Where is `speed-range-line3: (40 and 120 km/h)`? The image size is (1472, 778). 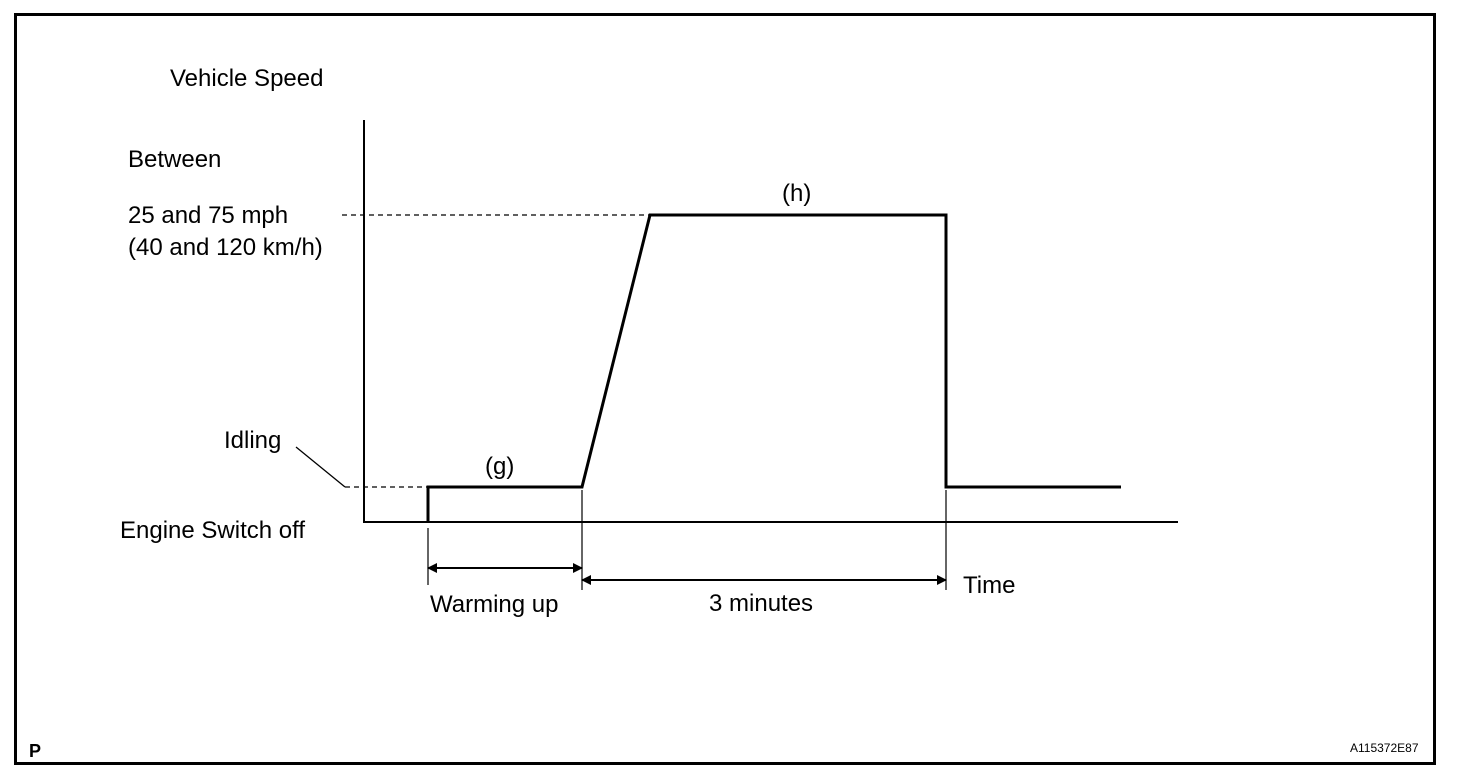 speed-range-line3: (40 and 120 km/h) is located at coordinates (225, 247).